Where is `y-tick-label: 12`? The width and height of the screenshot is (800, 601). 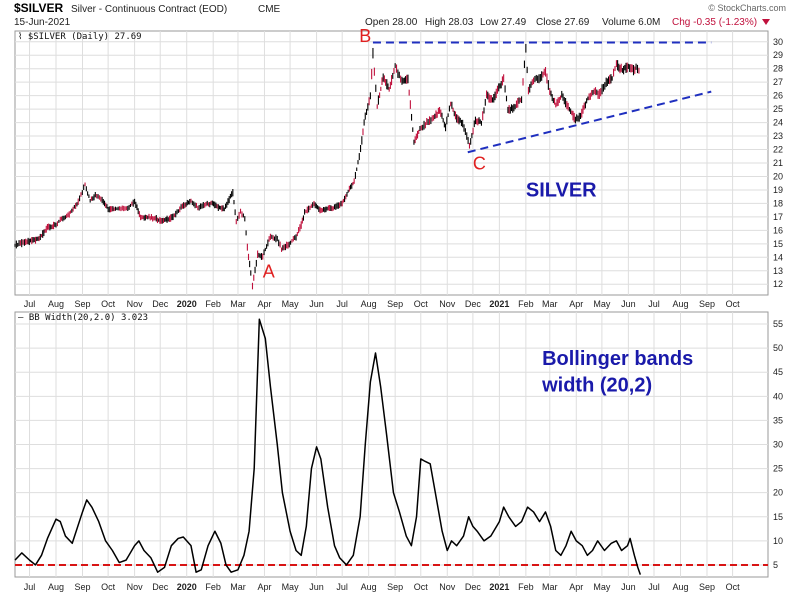 y-tick-label: 12 is located at coordinates (778, 284).